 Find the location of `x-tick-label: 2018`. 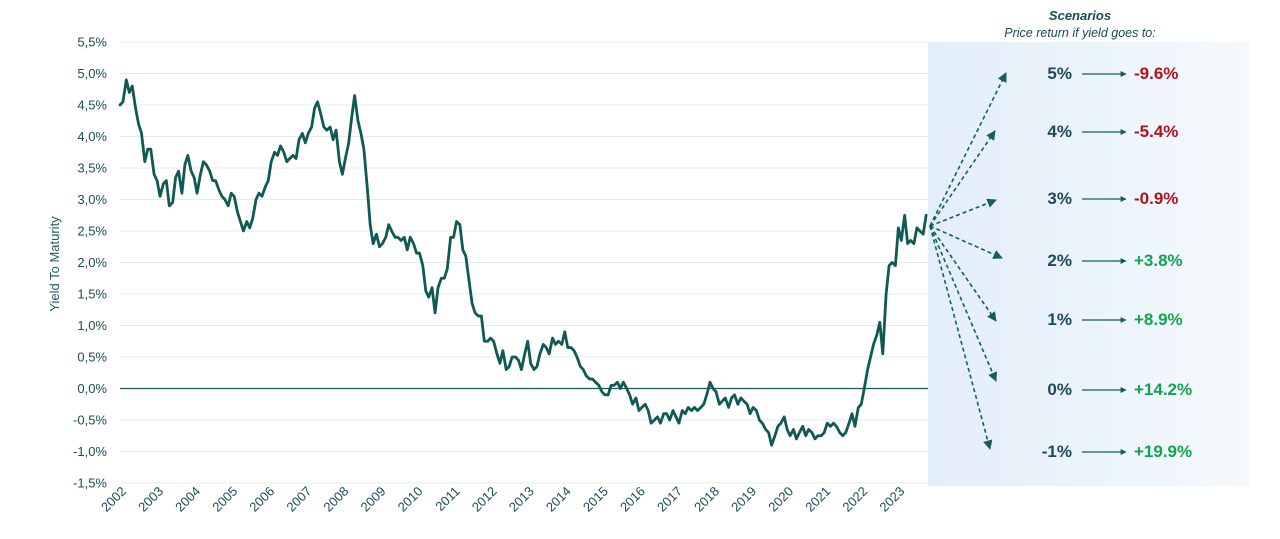

x-tick-label: 2018 is located at coordinates (706, 499).